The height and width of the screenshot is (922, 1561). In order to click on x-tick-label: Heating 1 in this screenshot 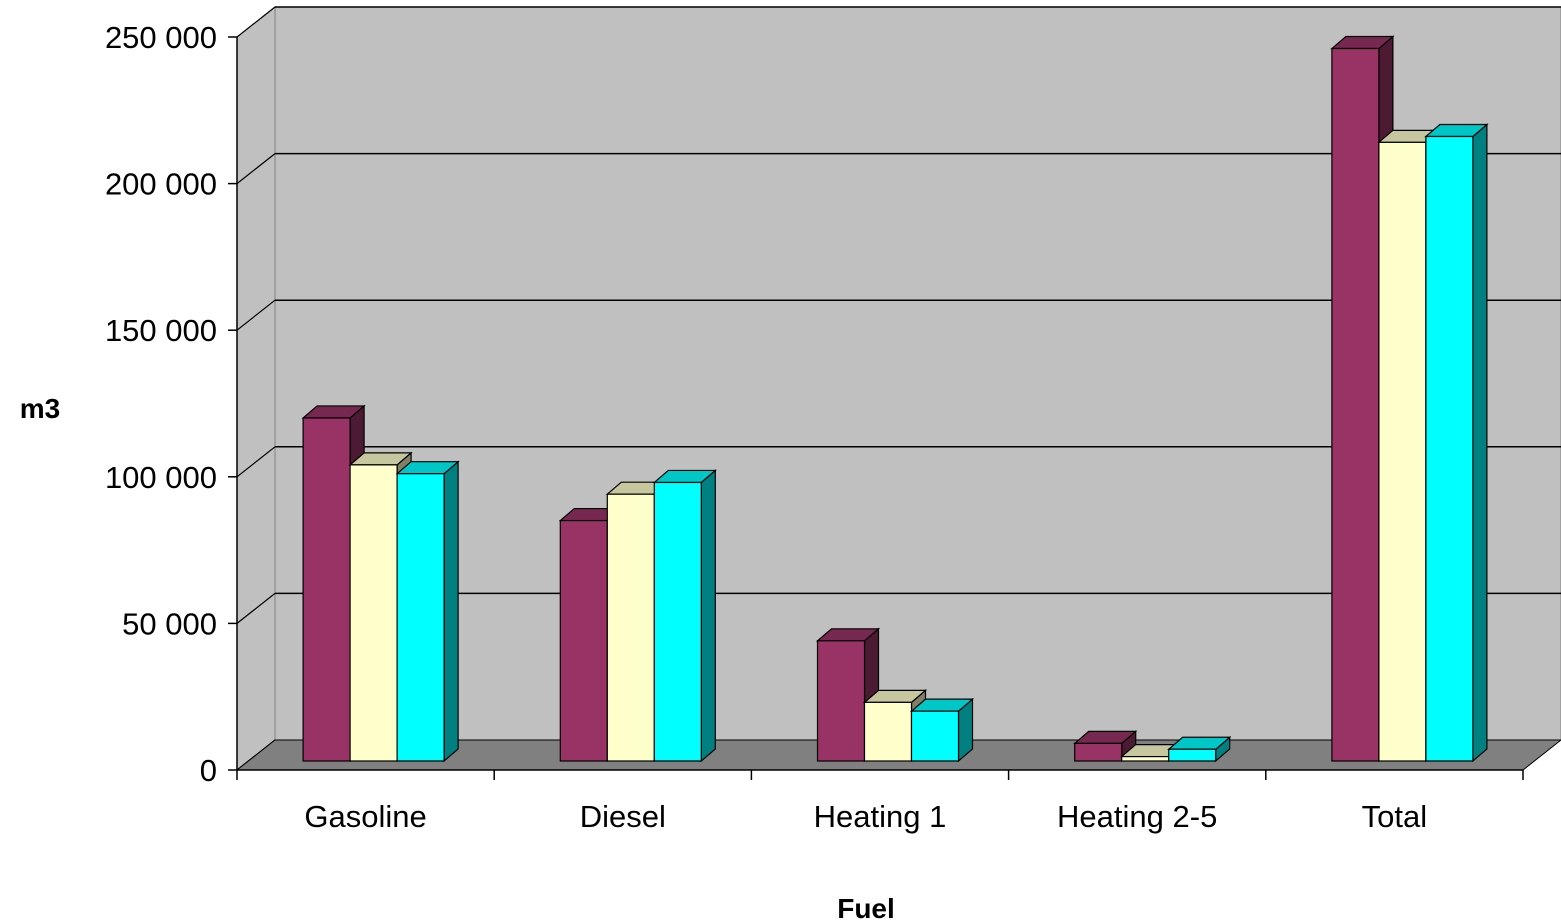, I will do `click(880, 816)`.